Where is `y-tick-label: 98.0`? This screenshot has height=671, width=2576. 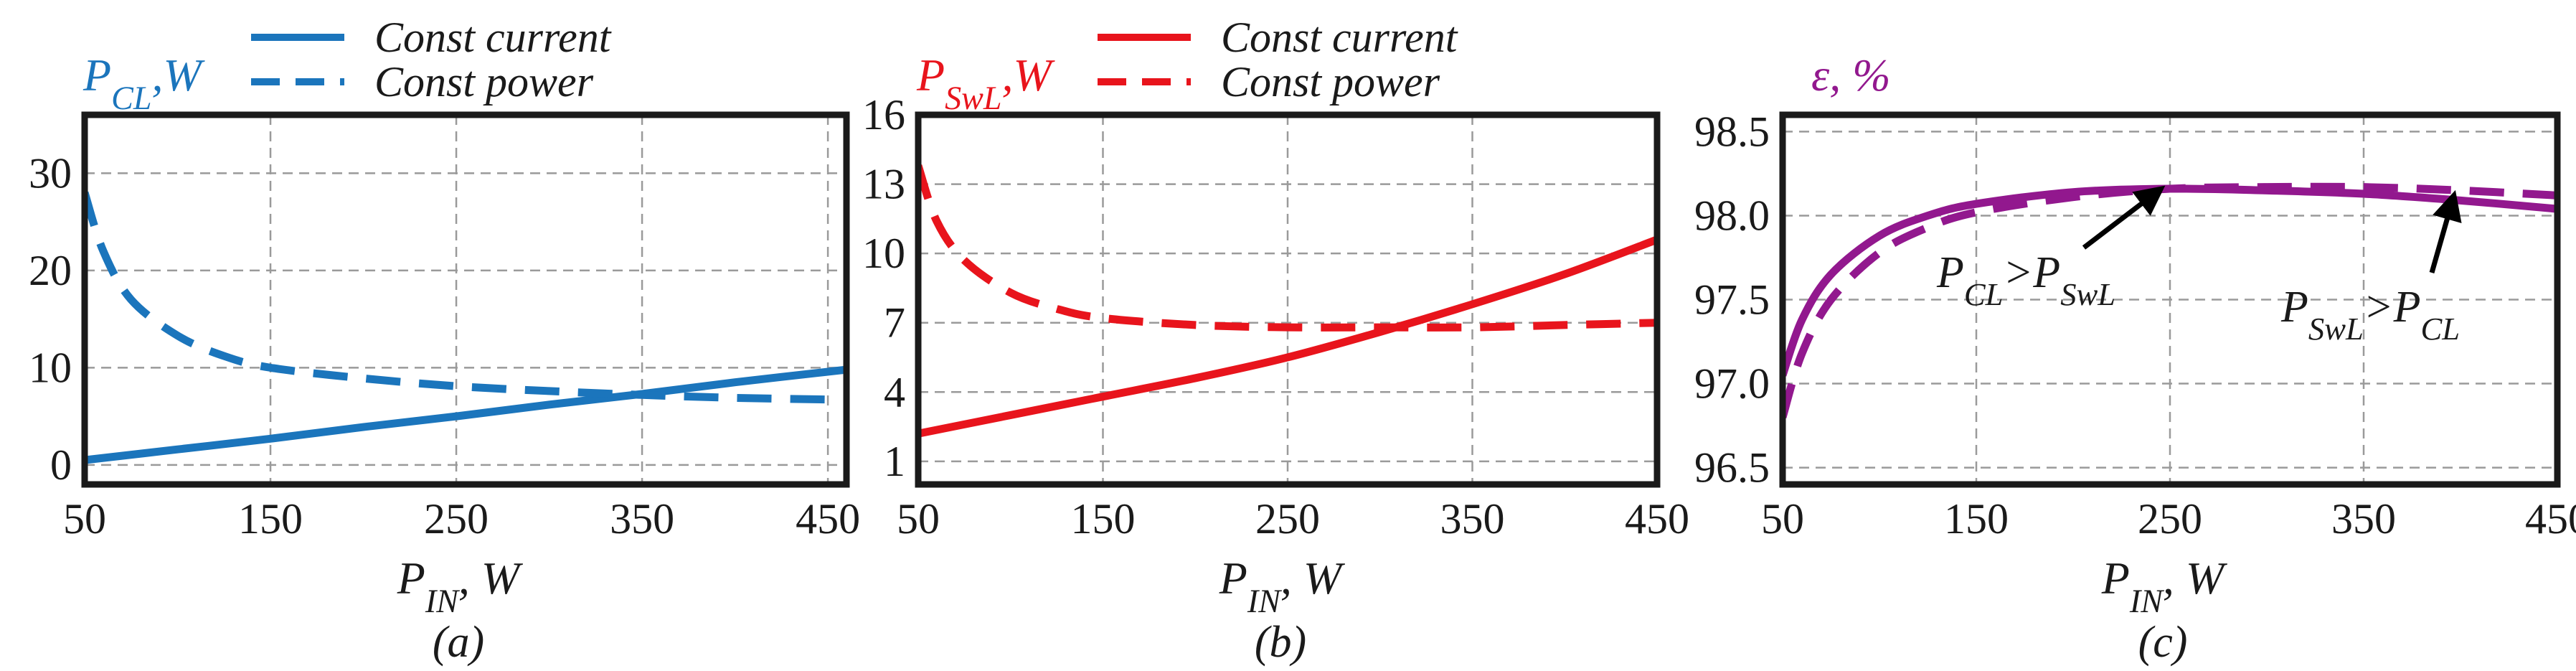
y-tick-label: 98.0 is located at coordinates (1732, 216).